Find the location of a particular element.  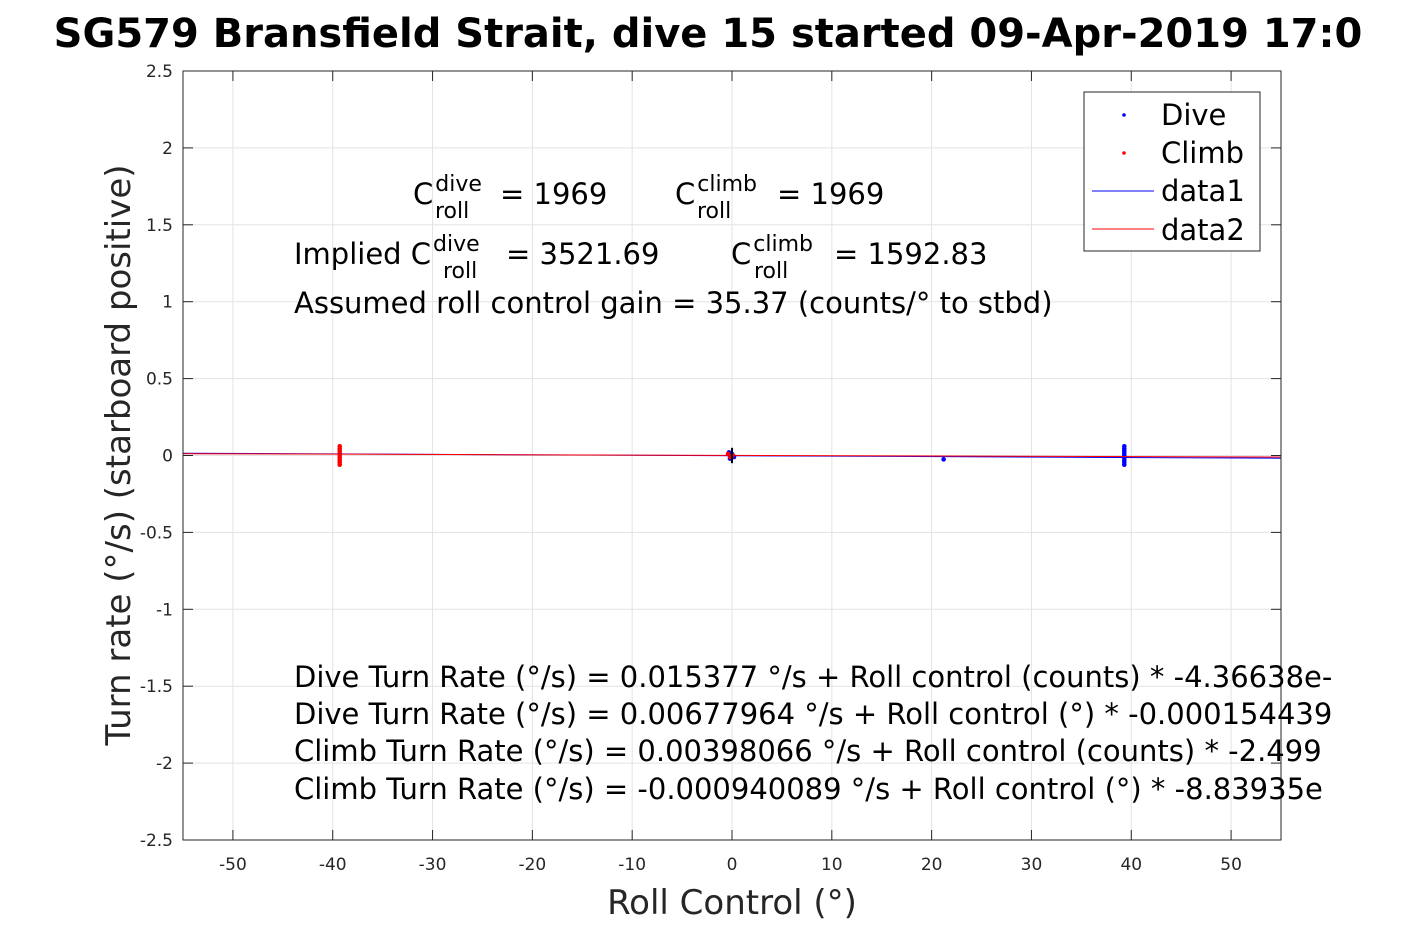

x-tick-label: 10 is located at coordinates (832, 865).